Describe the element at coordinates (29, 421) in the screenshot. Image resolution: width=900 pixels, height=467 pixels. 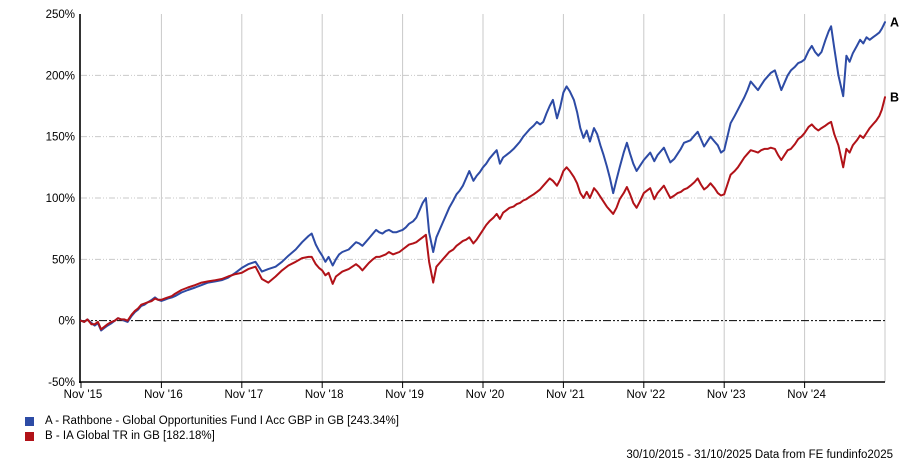
I see `series-a-color-swatch` at that location.